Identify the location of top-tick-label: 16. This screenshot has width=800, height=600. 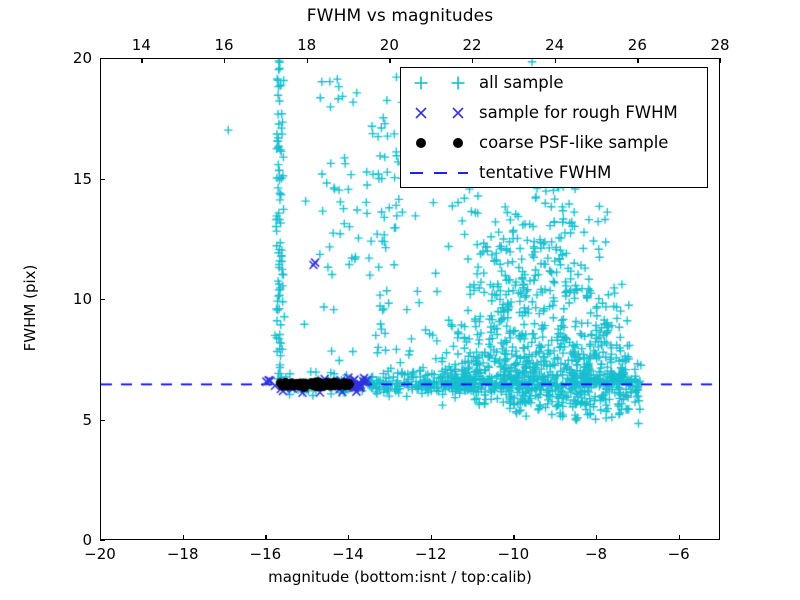
(224, 45).